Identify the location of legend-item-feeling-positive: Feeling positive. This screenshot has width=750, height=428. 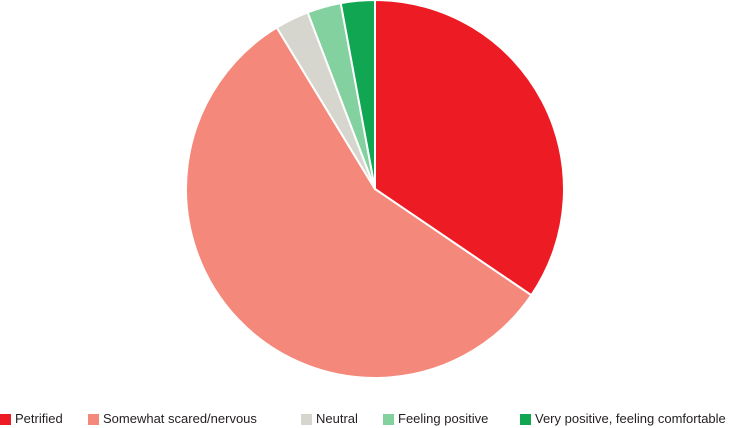
(435, 419).